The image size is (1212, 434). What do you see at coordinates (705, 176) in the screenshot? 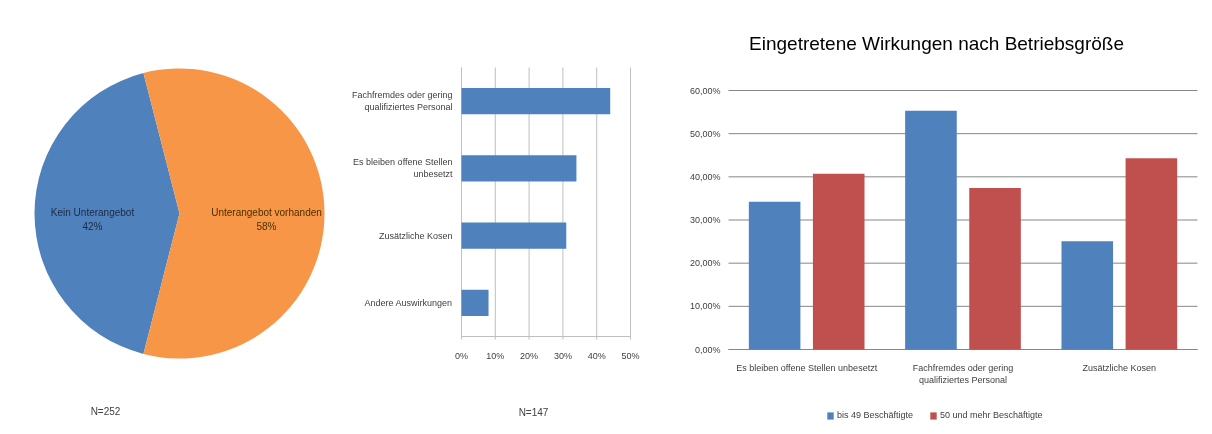
I see `y-tick-label: 40,00%` at bounding box center [705, 176].